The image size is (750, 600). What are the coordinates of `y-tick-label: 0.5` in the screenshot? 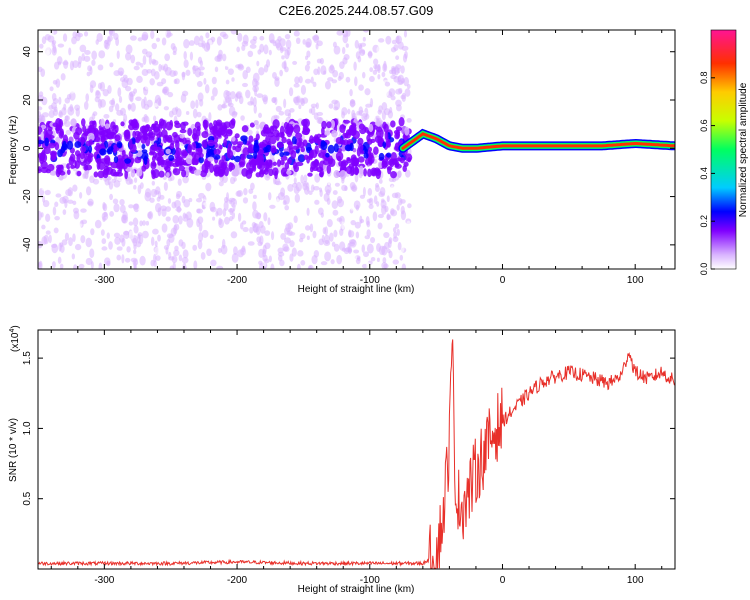 It's located at (27, 498).